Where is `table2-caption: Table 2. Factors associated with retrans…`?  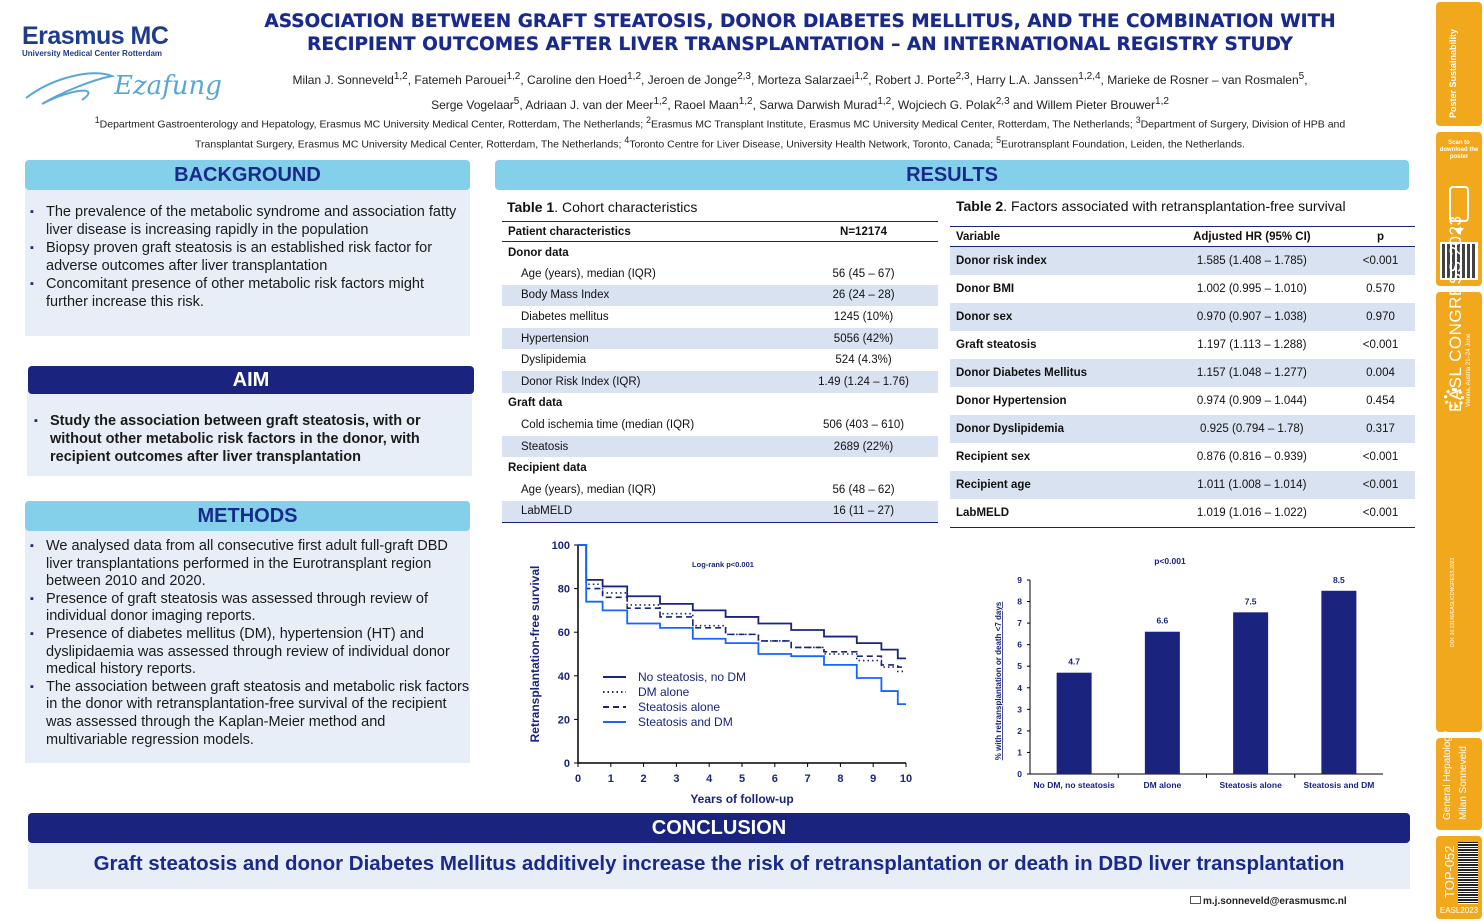
table2-caption: Table 2. Factors associated with retrans… is located at coordinates (1151, 206).